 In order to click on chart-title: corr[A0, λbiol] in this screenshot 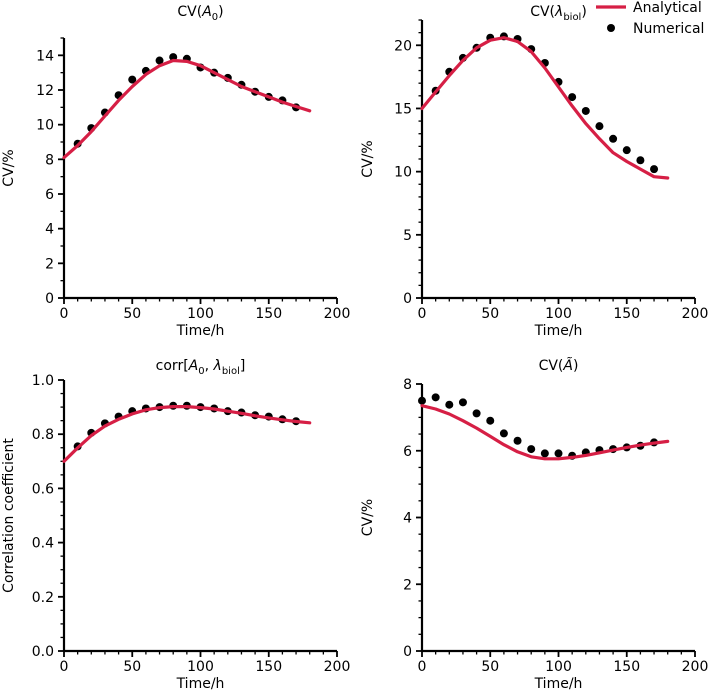, I will do `click(201, 367)`.